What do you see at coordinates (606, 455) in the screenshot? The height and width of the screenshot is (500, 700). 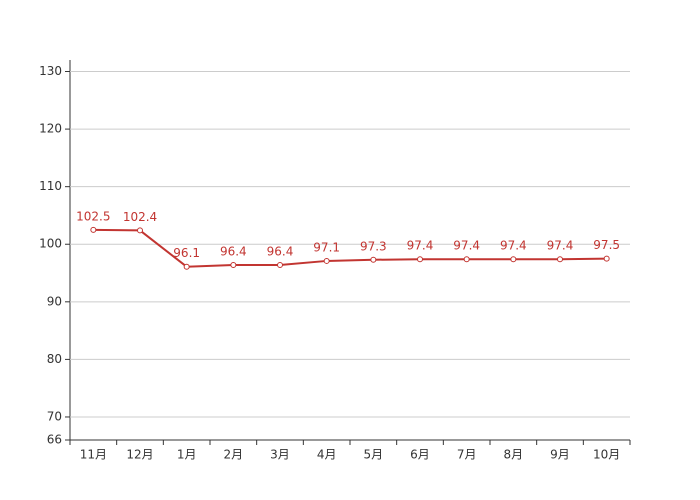 I see `x-tick-label: 10月` at bounding box center [606, 455].